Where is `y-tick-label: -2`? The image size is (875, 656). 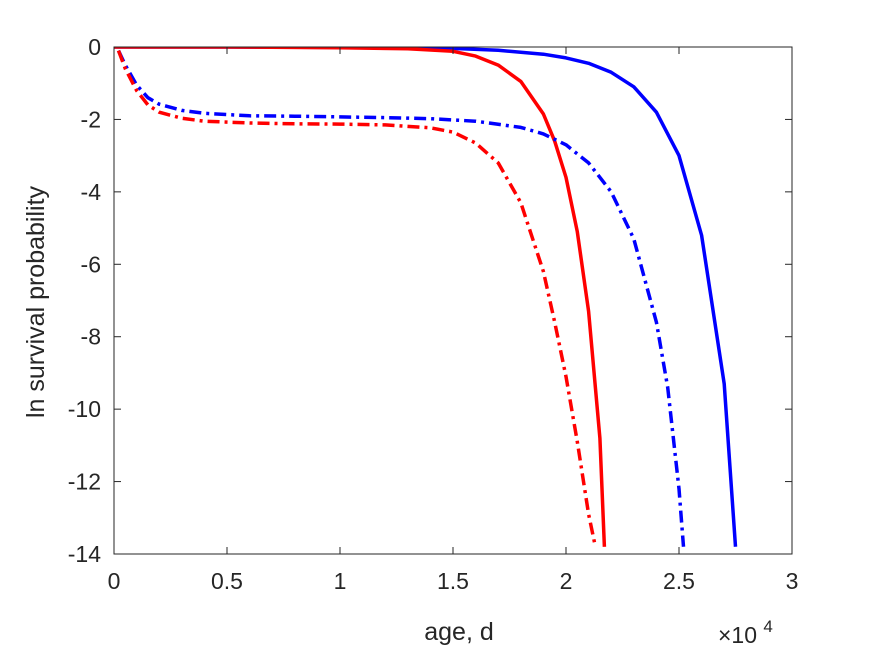
y-tick-label: -2 is located at coordinates (91, 119).